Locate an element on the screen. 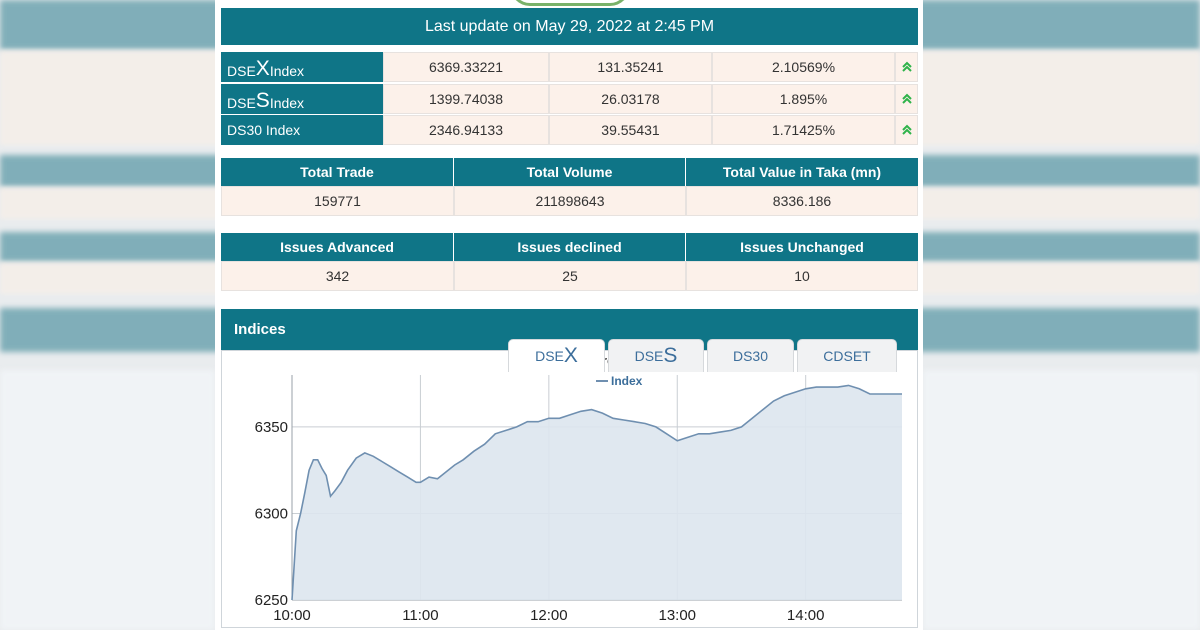 The width and height of the screenshot is (1200, 630). index-change: 26.03178 is located at coordinates (630, 99).